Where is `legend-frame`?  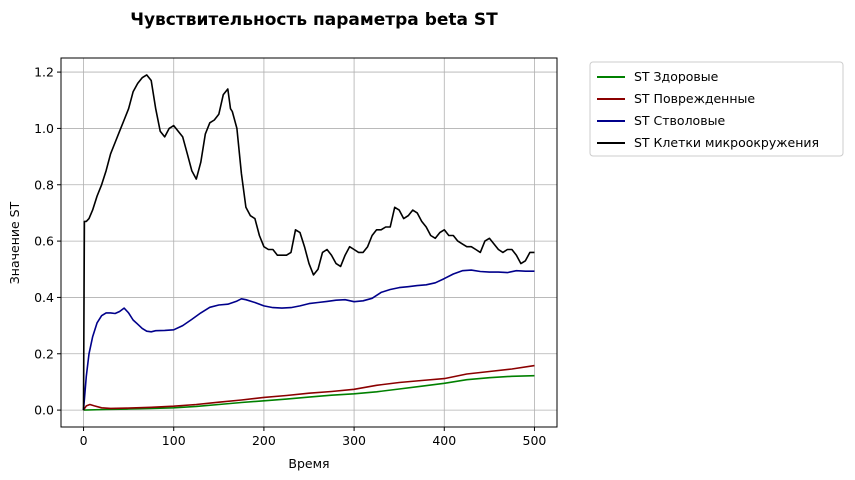 legend-frame is located at coordinates (716, 109).